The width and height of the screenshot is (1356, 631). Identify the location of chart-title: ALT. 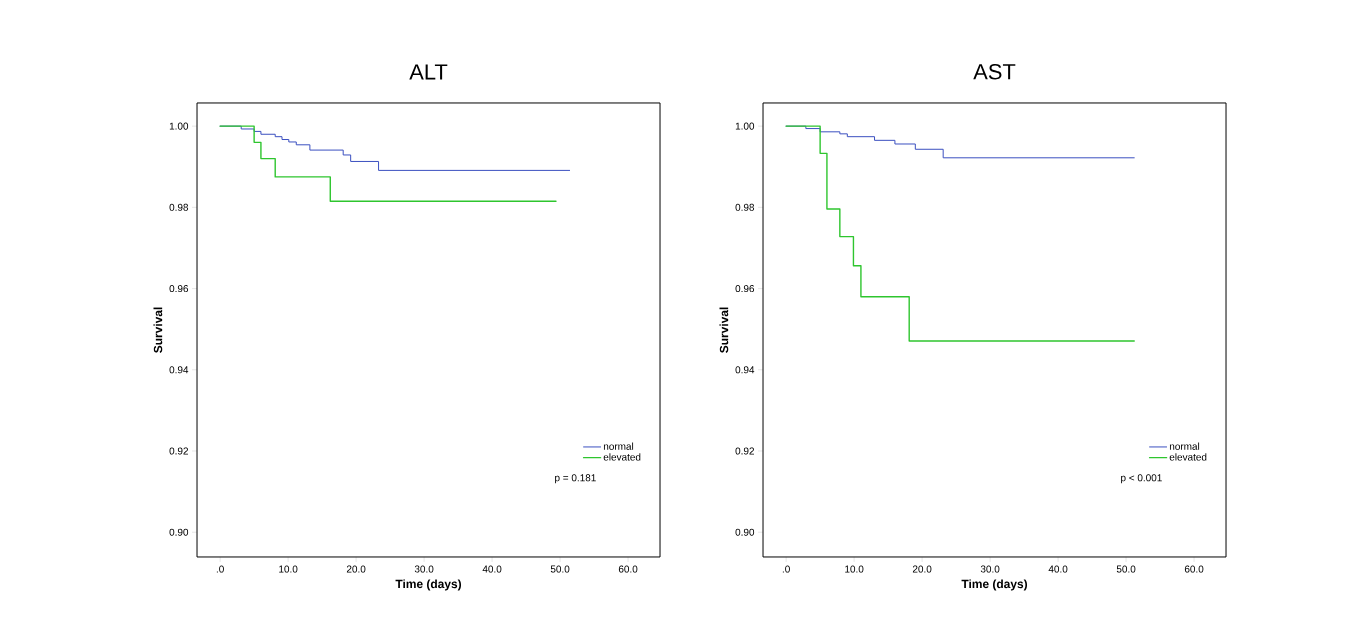
(428, 72).